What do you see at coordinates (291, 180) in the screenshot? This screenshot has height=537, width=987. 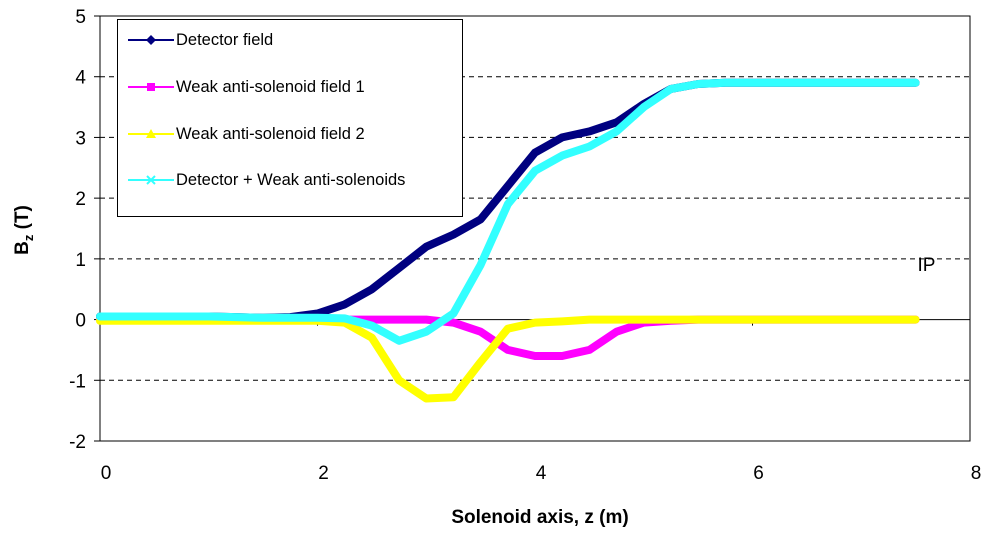 I see `legend-label: Detector + Weak anti-solenoids` at bounding box center [291, 180].